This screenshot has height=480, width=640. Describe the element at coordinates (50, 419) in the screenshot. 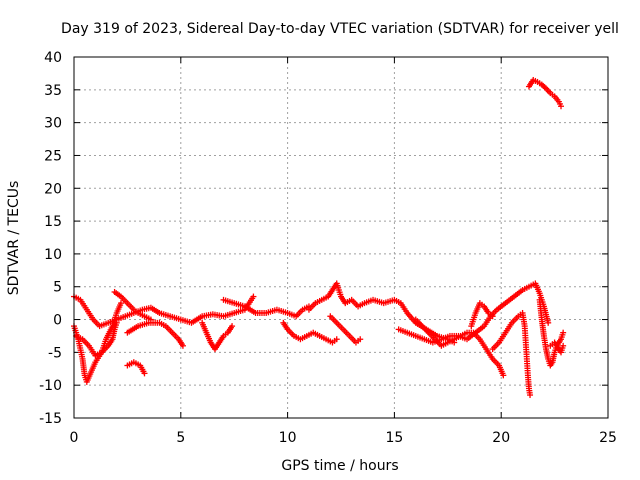

I see `y-tick-label: -15` at that location.